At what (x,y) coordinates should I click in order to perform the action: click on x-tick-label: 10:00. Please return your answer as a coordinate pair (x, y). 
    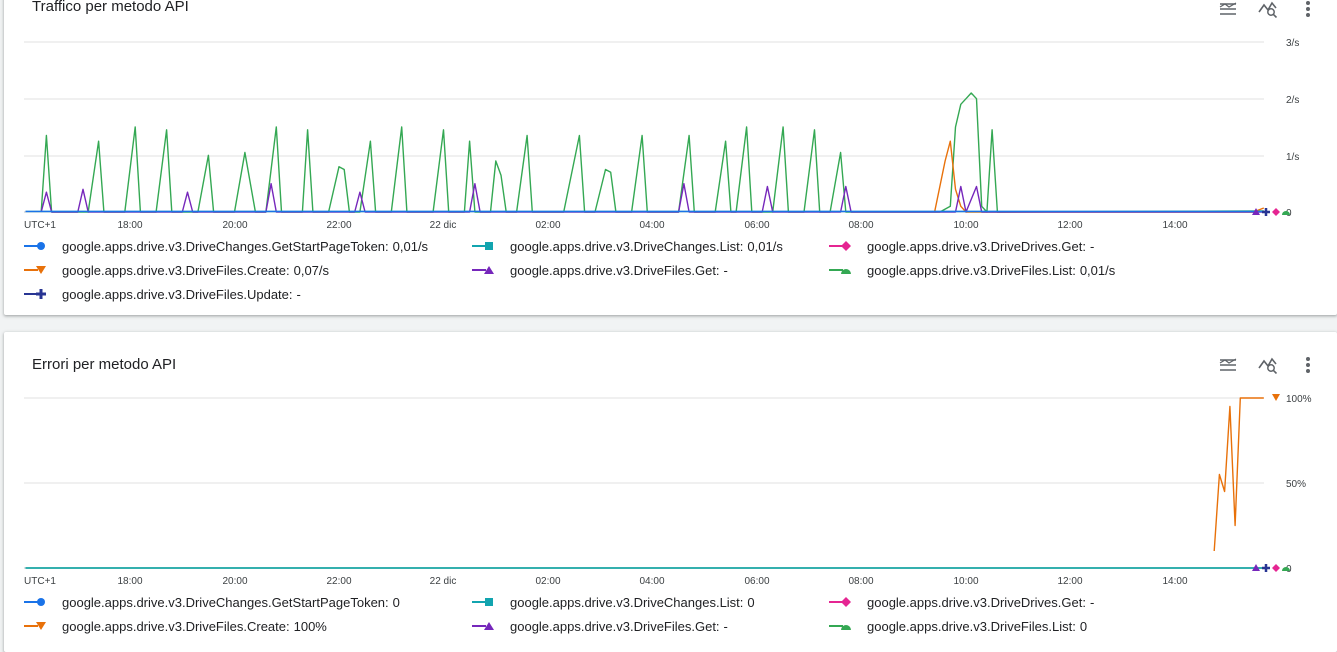
    Looking at the image, I should click on (965, 225).